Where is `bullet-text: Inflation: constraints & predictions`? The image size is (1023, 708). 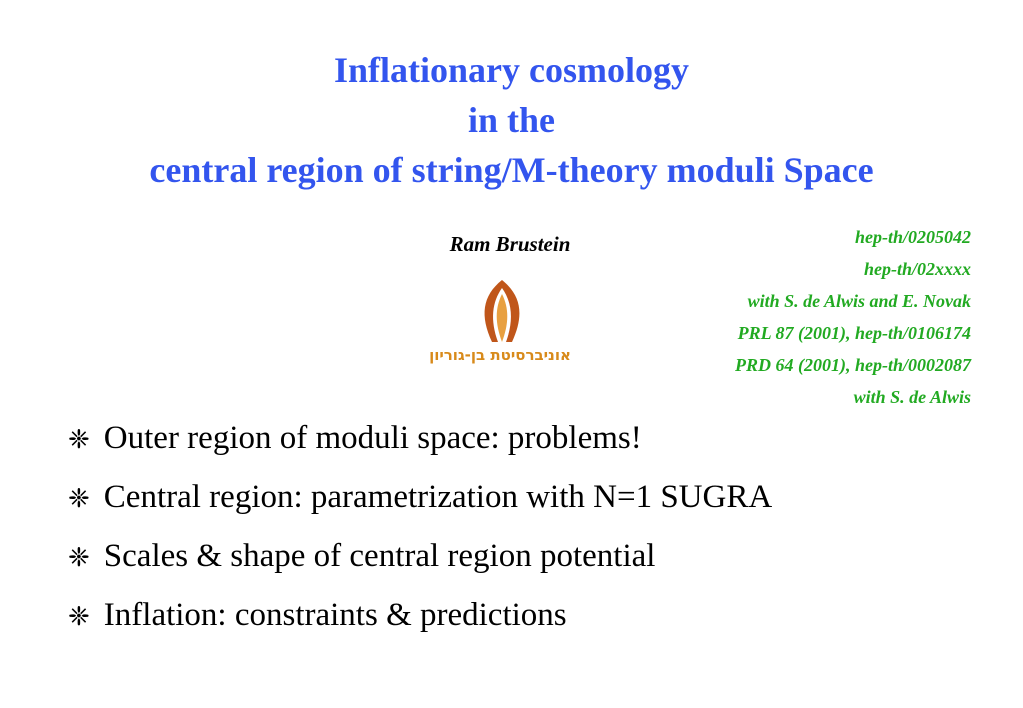
bullet-text: Inflation: constraints & predictions is located at coordinates (335, 615).